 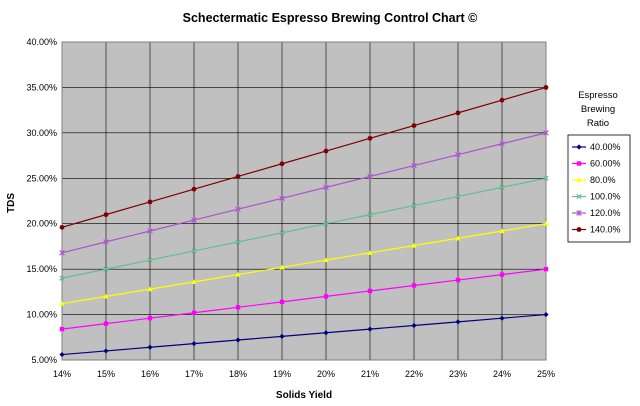 What do you see at coordinates (599, 188) in the screenshot?
I see `legend-box` at bounding box center [599, 188].